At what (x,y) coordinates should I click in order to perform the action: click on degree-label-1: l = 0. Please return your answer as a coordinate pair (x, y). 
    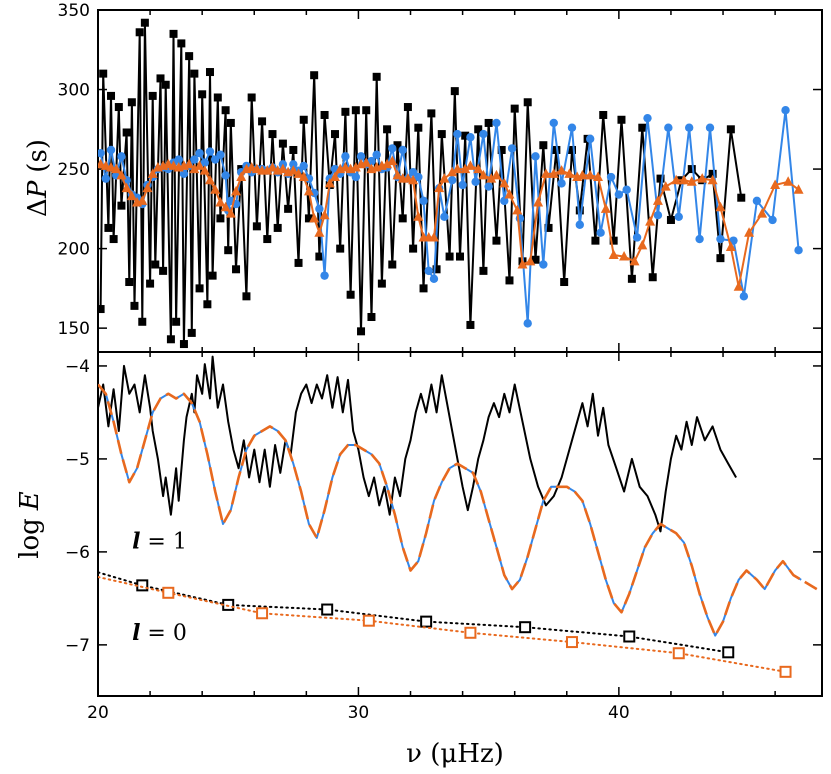
    Looking at the image, I should click on (159, 633).